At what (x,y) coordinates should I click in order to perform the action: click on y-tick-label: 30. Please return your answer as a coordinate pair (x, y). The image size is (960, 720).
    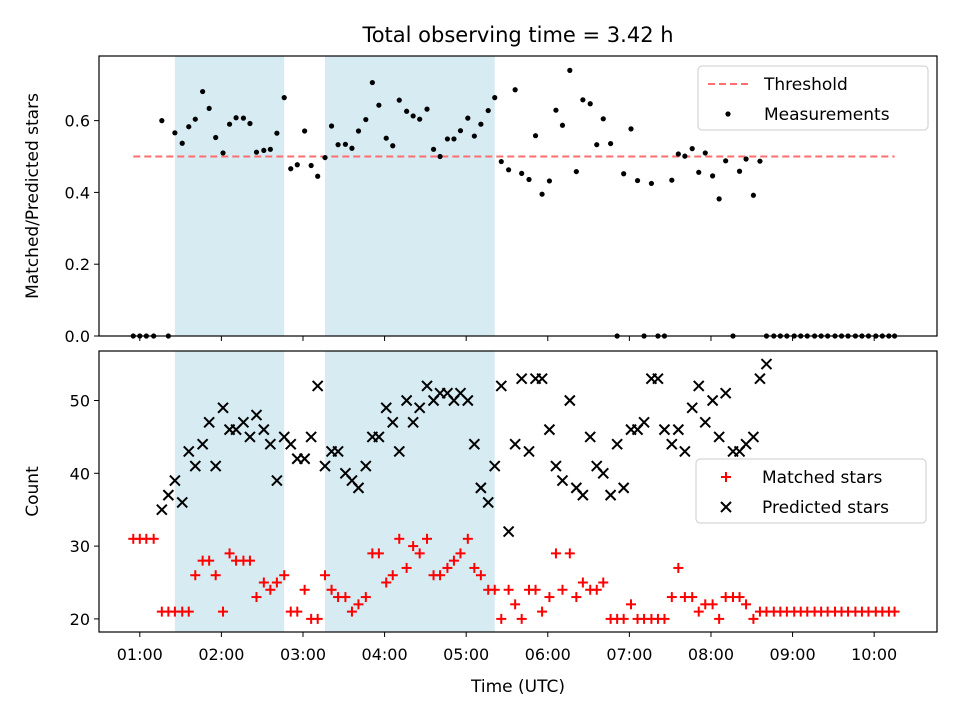
    Looking at the image, I should click on (80, 546).